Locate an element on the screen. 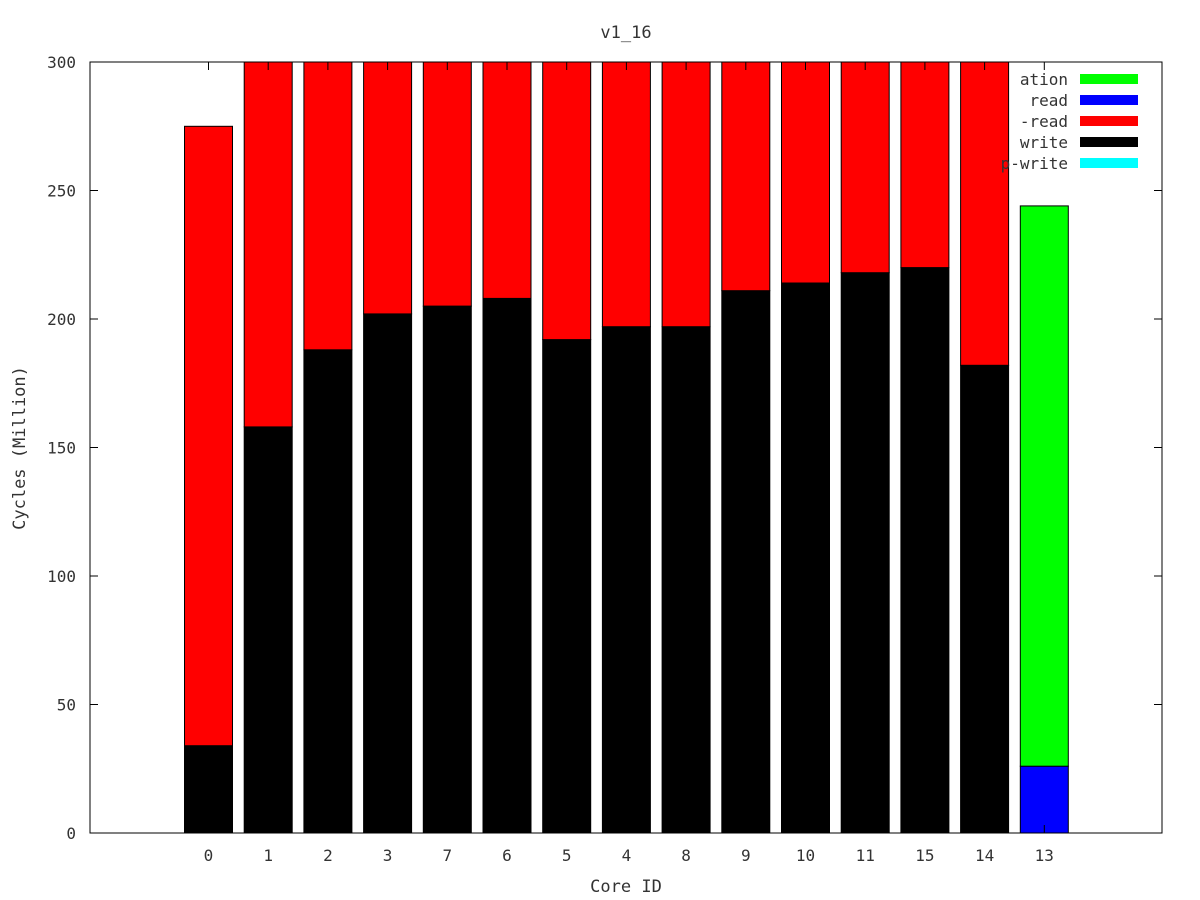 The height and width of the screenshot is (900, 1200). bar-segment-7-s2 is located at coordinates (447, 184).